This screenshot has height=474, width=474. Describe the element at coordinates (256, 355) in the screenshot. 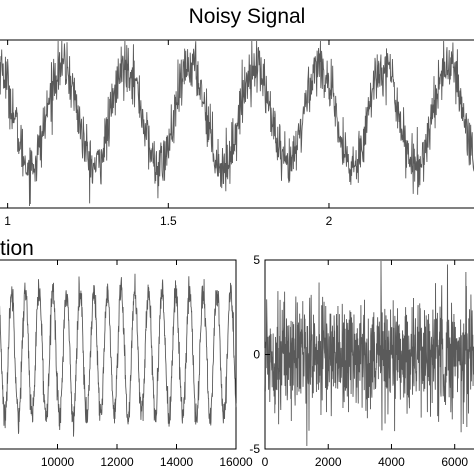

I see `bottom-right-y-tick-label: 0` at that location.